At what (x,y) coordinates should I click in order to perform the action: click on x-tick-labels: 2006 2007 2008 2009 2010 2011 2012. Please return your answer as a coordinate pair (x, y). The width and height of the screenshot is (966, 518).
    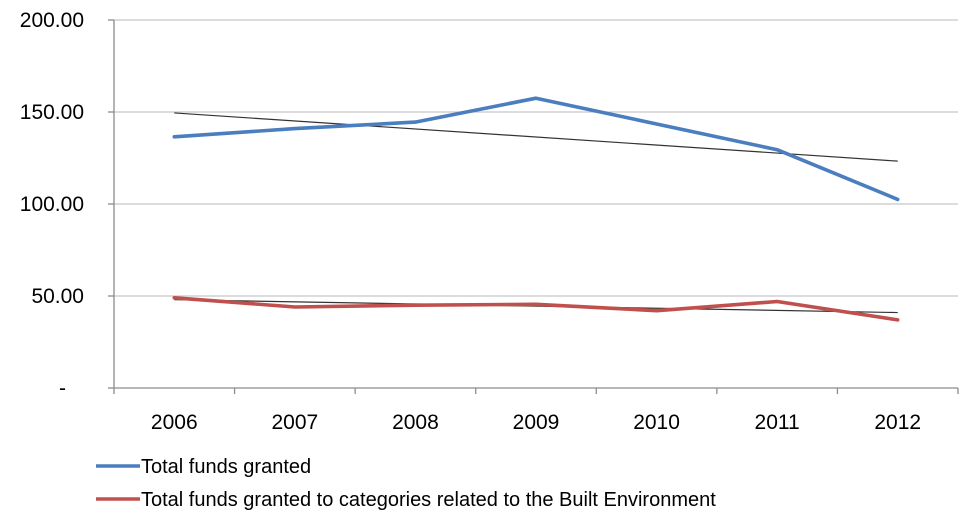
    Looking at the image, I should click on (536, 422).